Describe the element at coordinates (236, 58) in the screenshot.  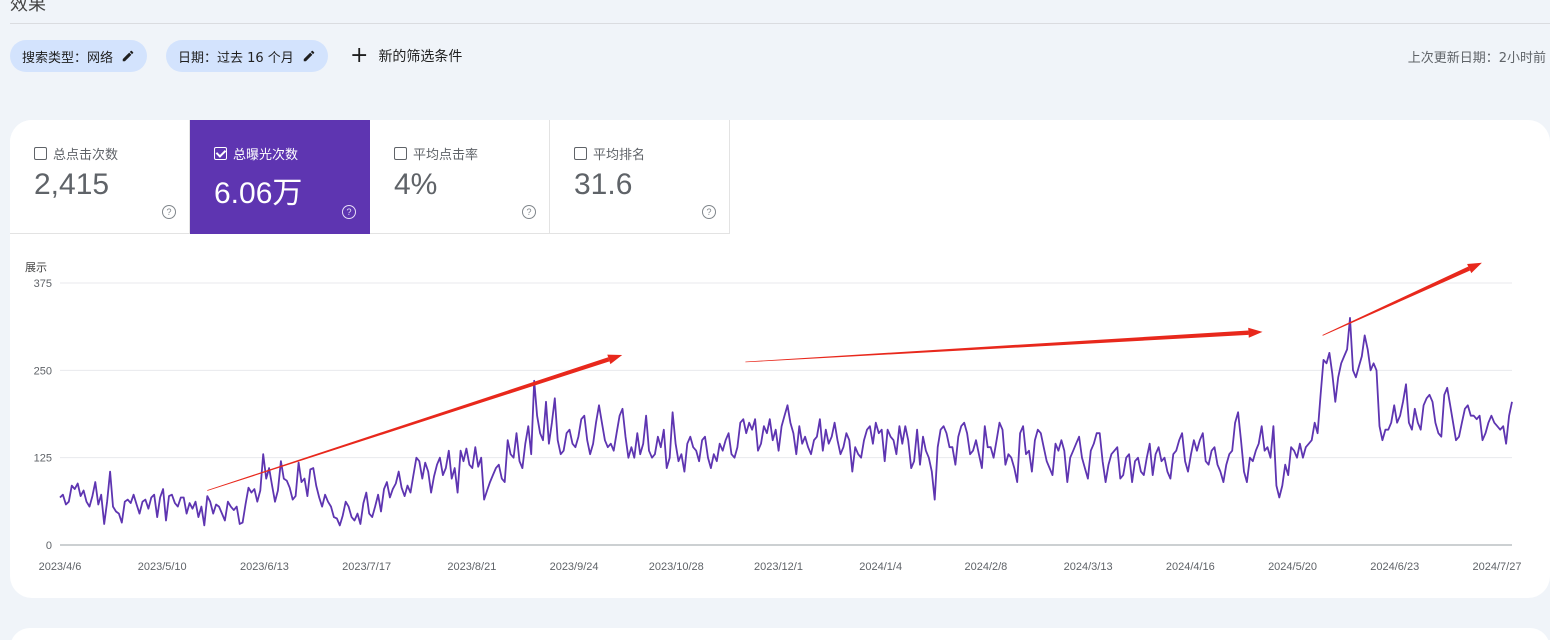
I see `date-filter-label: 日期：过去 16 个月` at that location.